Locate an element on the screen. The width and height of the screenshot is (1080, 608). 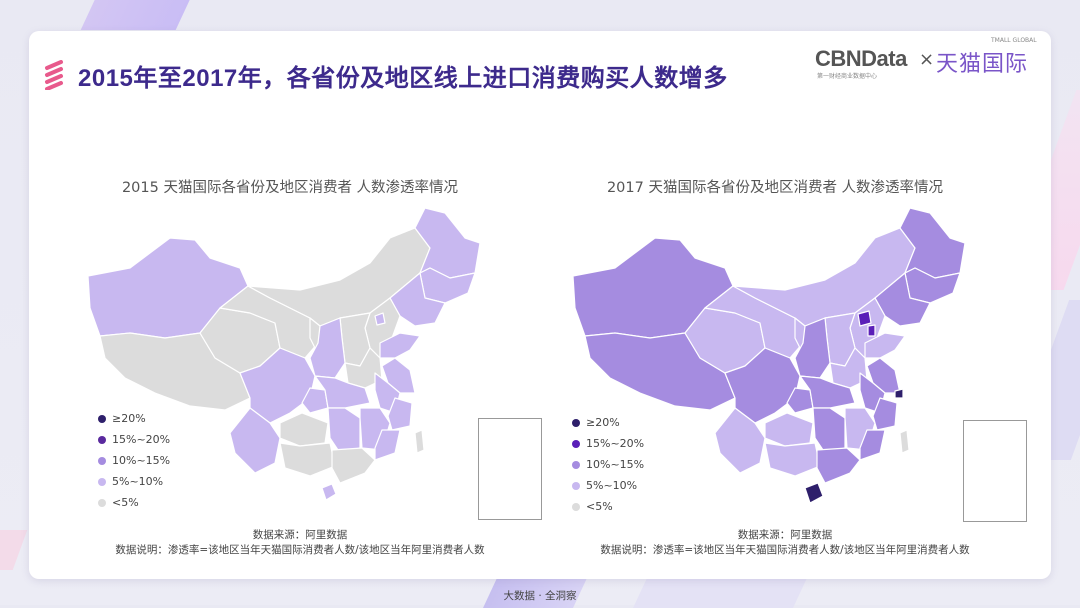
stripes-icon is located at coordinates (54, 75).